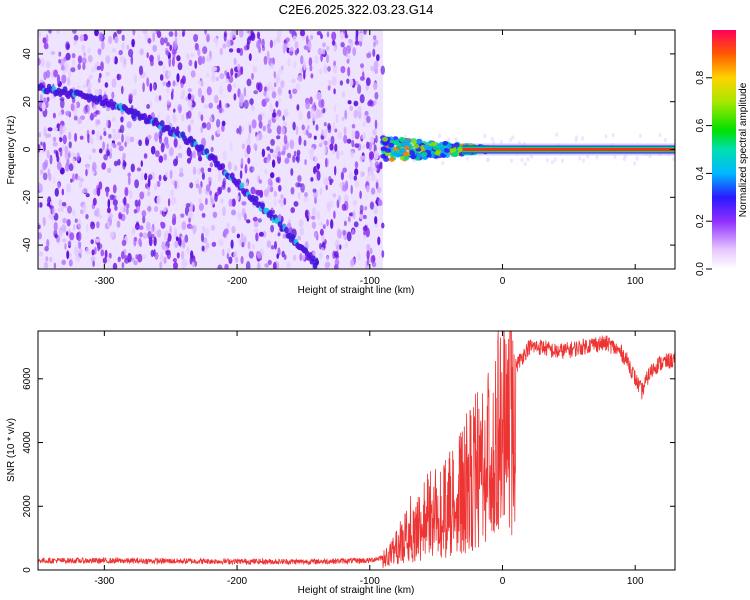 This screenshot has width=750, height=600. Describe the element at coordinates (237, 581) in the screenshot. I see `x-tick-label: -200` at that location.